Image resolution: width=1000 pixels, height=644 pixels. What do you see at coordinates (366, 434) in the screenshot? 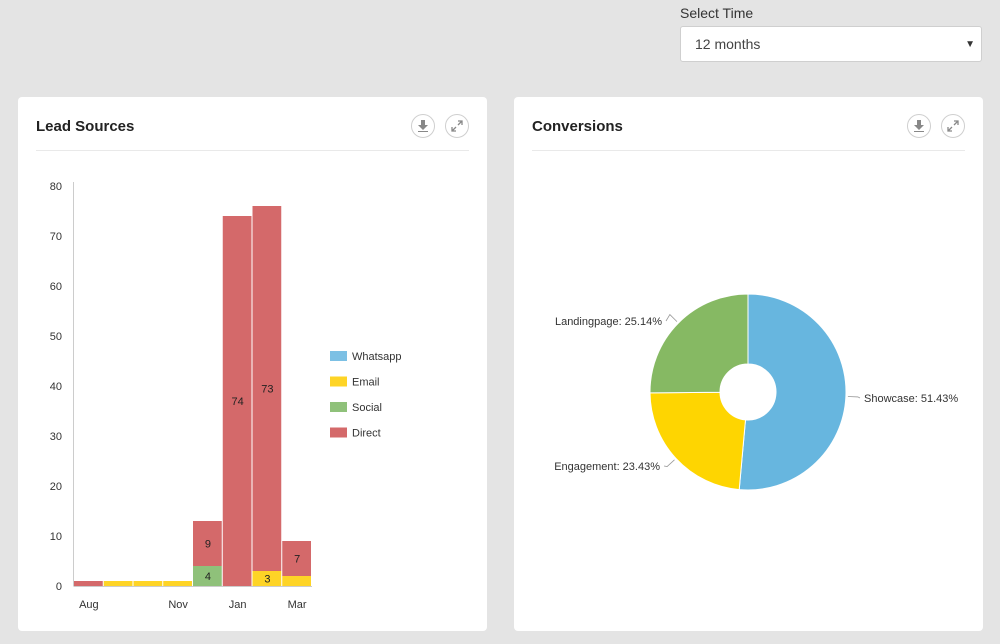
I see `legend-label: Direct` at bounding box center [366, 434].